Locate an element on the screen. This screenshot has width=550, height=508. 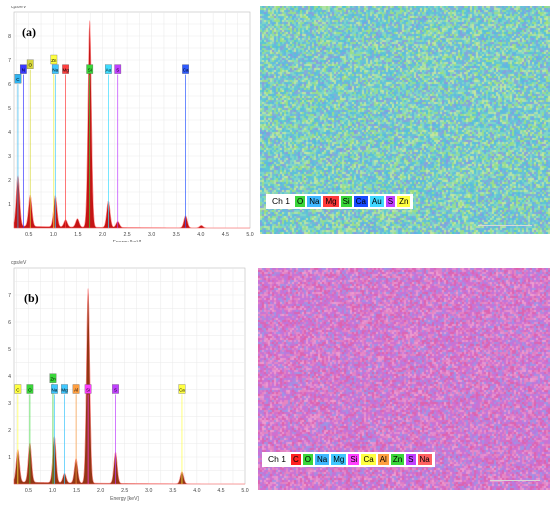
y-tick-label: 7 is located at coordinates (9, 61).